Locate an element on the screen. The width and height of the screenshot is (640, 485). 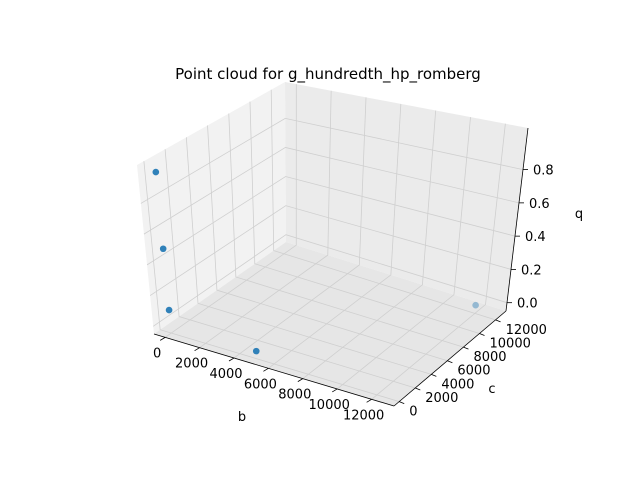
y-tick-label: 10000 is located at coordinates (510, 343).